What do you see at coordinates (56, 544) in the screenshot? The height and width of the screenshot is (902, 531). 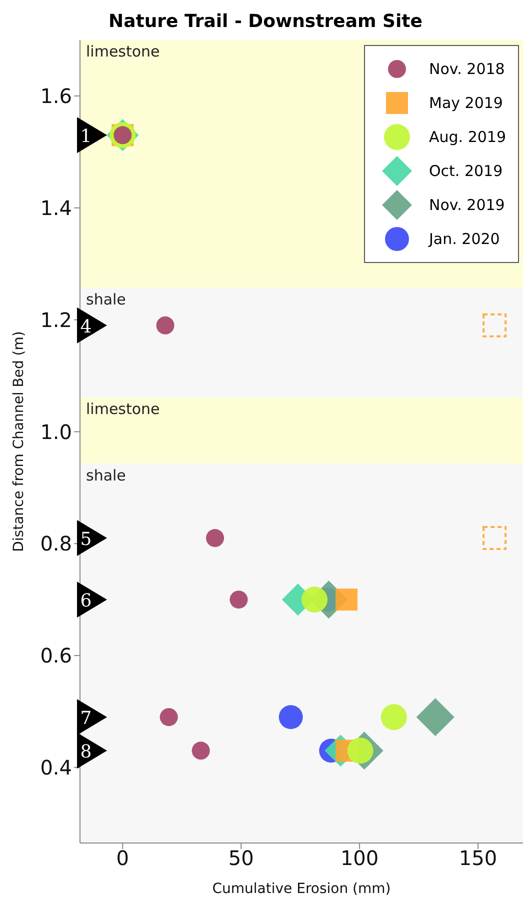 I see `y-tick-label: 0.8` at bounding box center [56, 544].